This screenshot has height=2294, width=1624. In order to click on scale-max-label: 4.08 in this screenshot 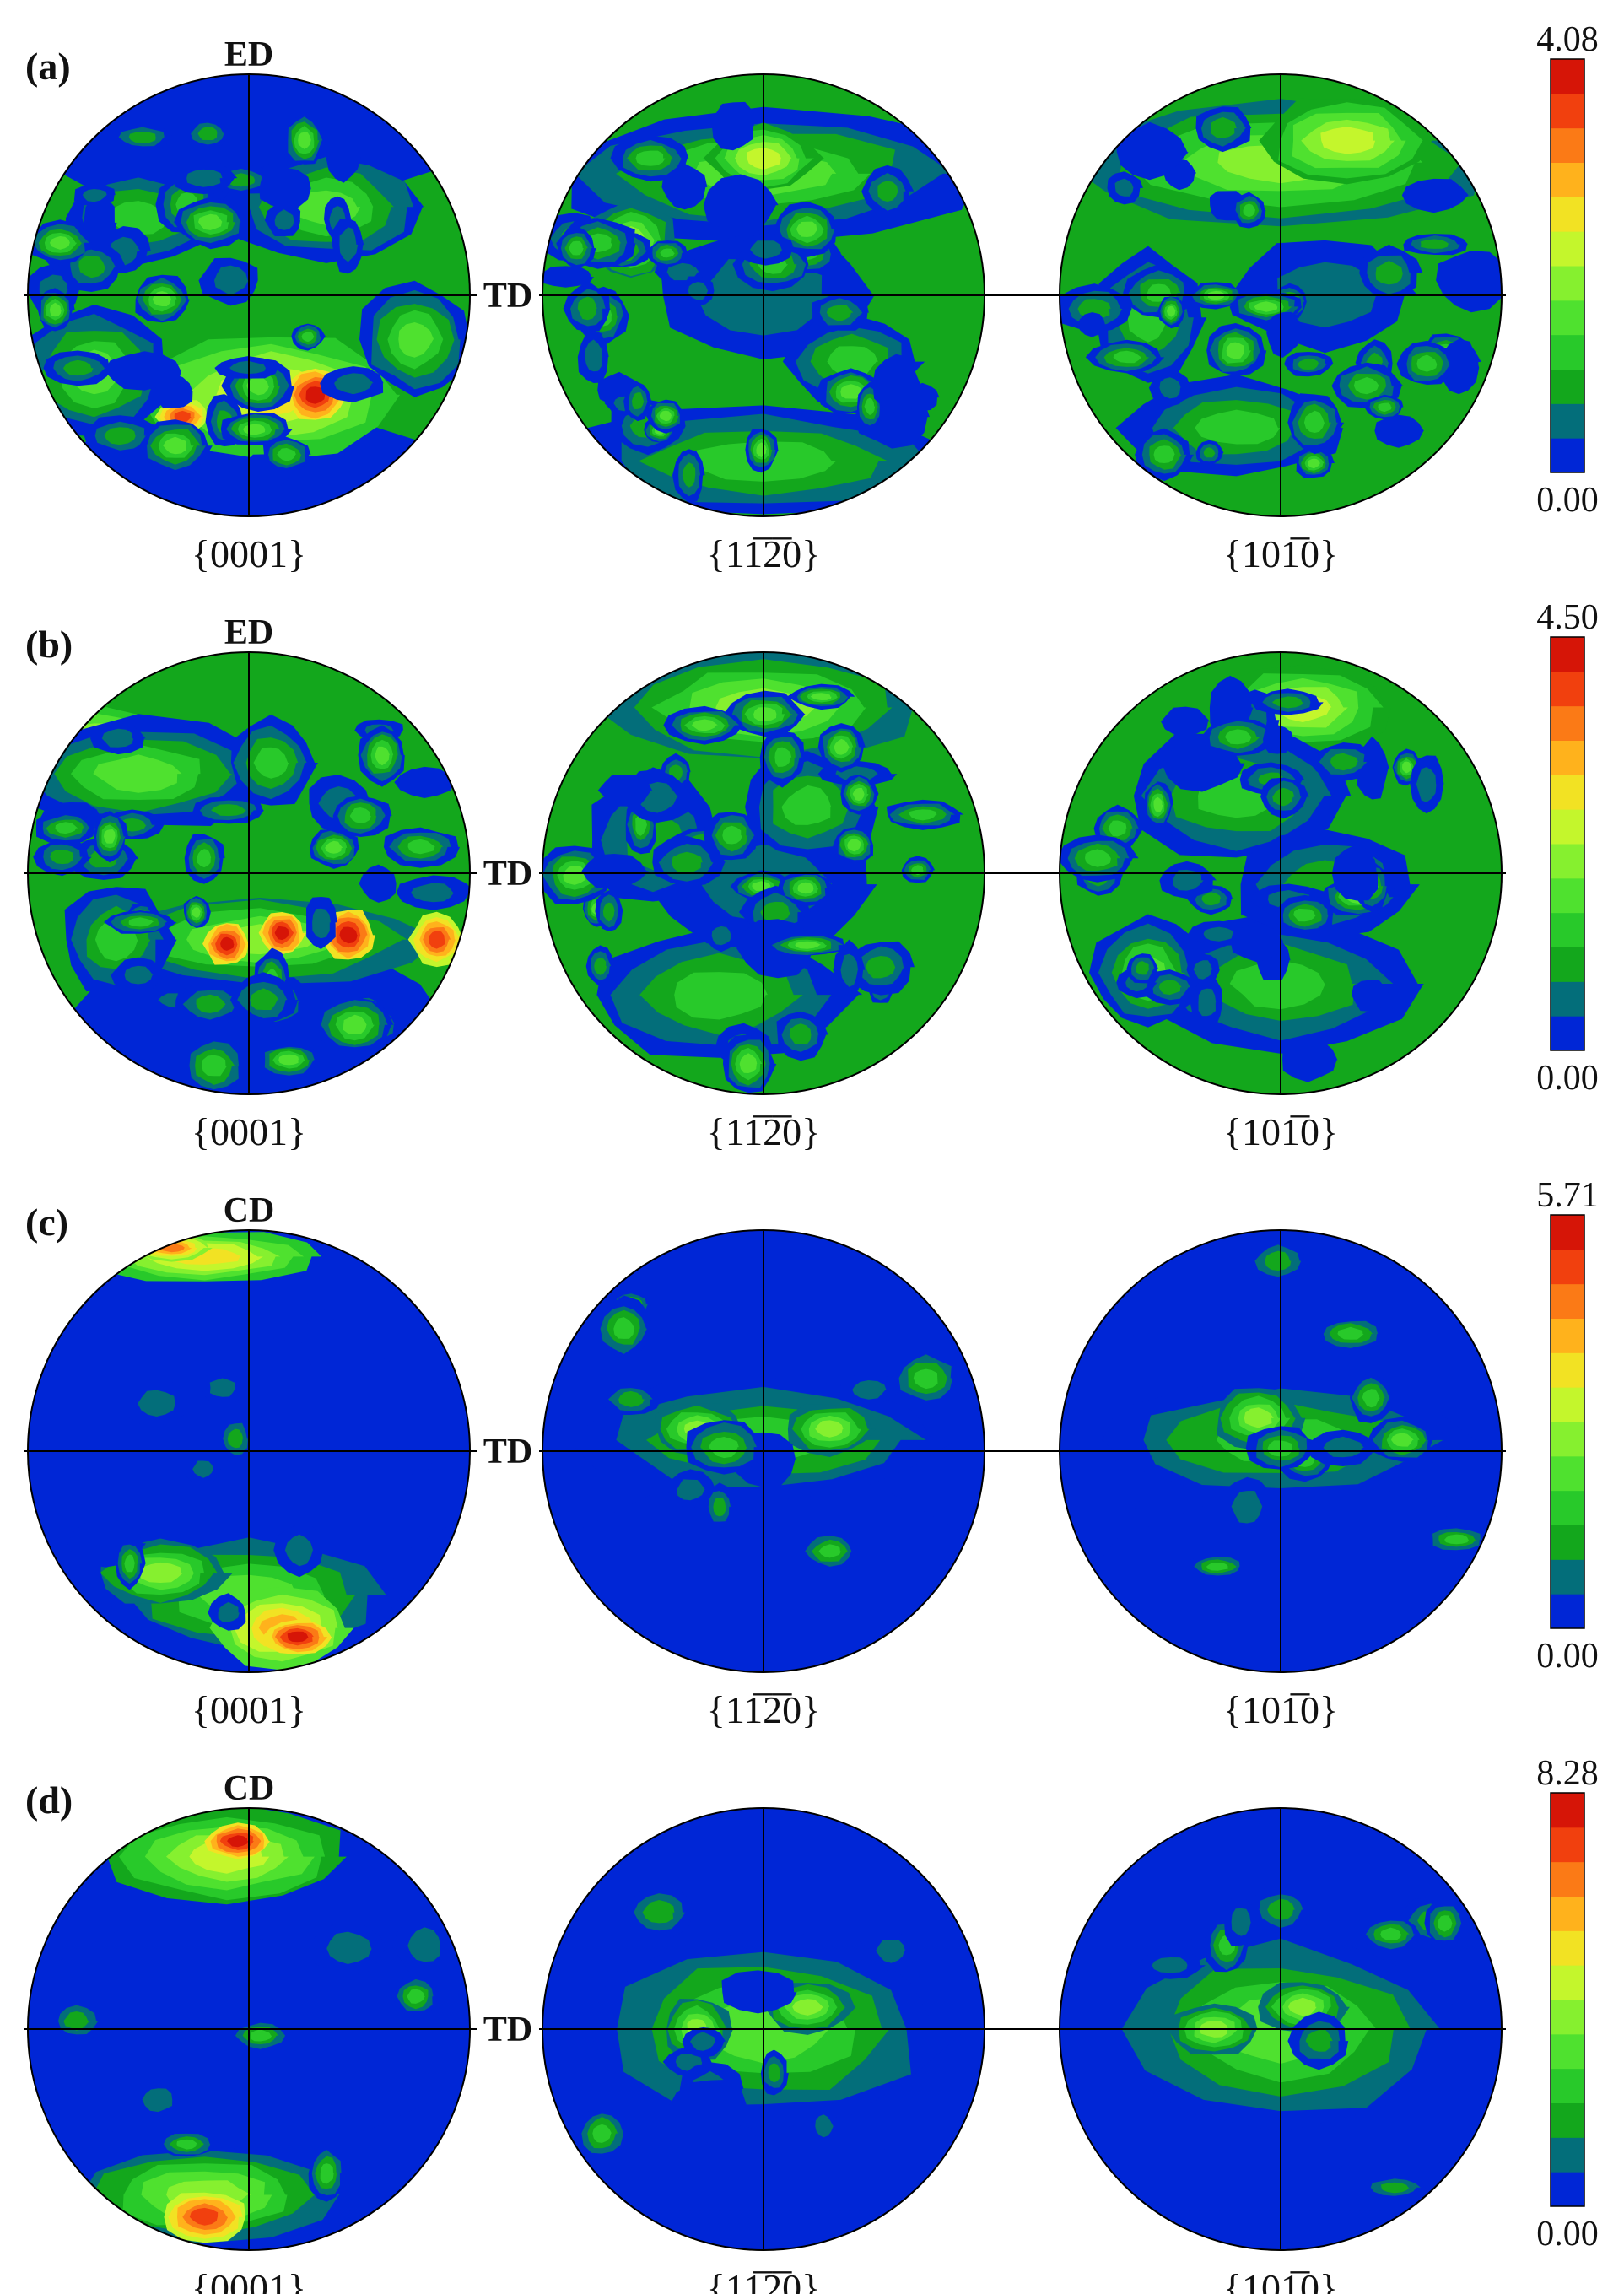, I will do `click(1567, 39)`.